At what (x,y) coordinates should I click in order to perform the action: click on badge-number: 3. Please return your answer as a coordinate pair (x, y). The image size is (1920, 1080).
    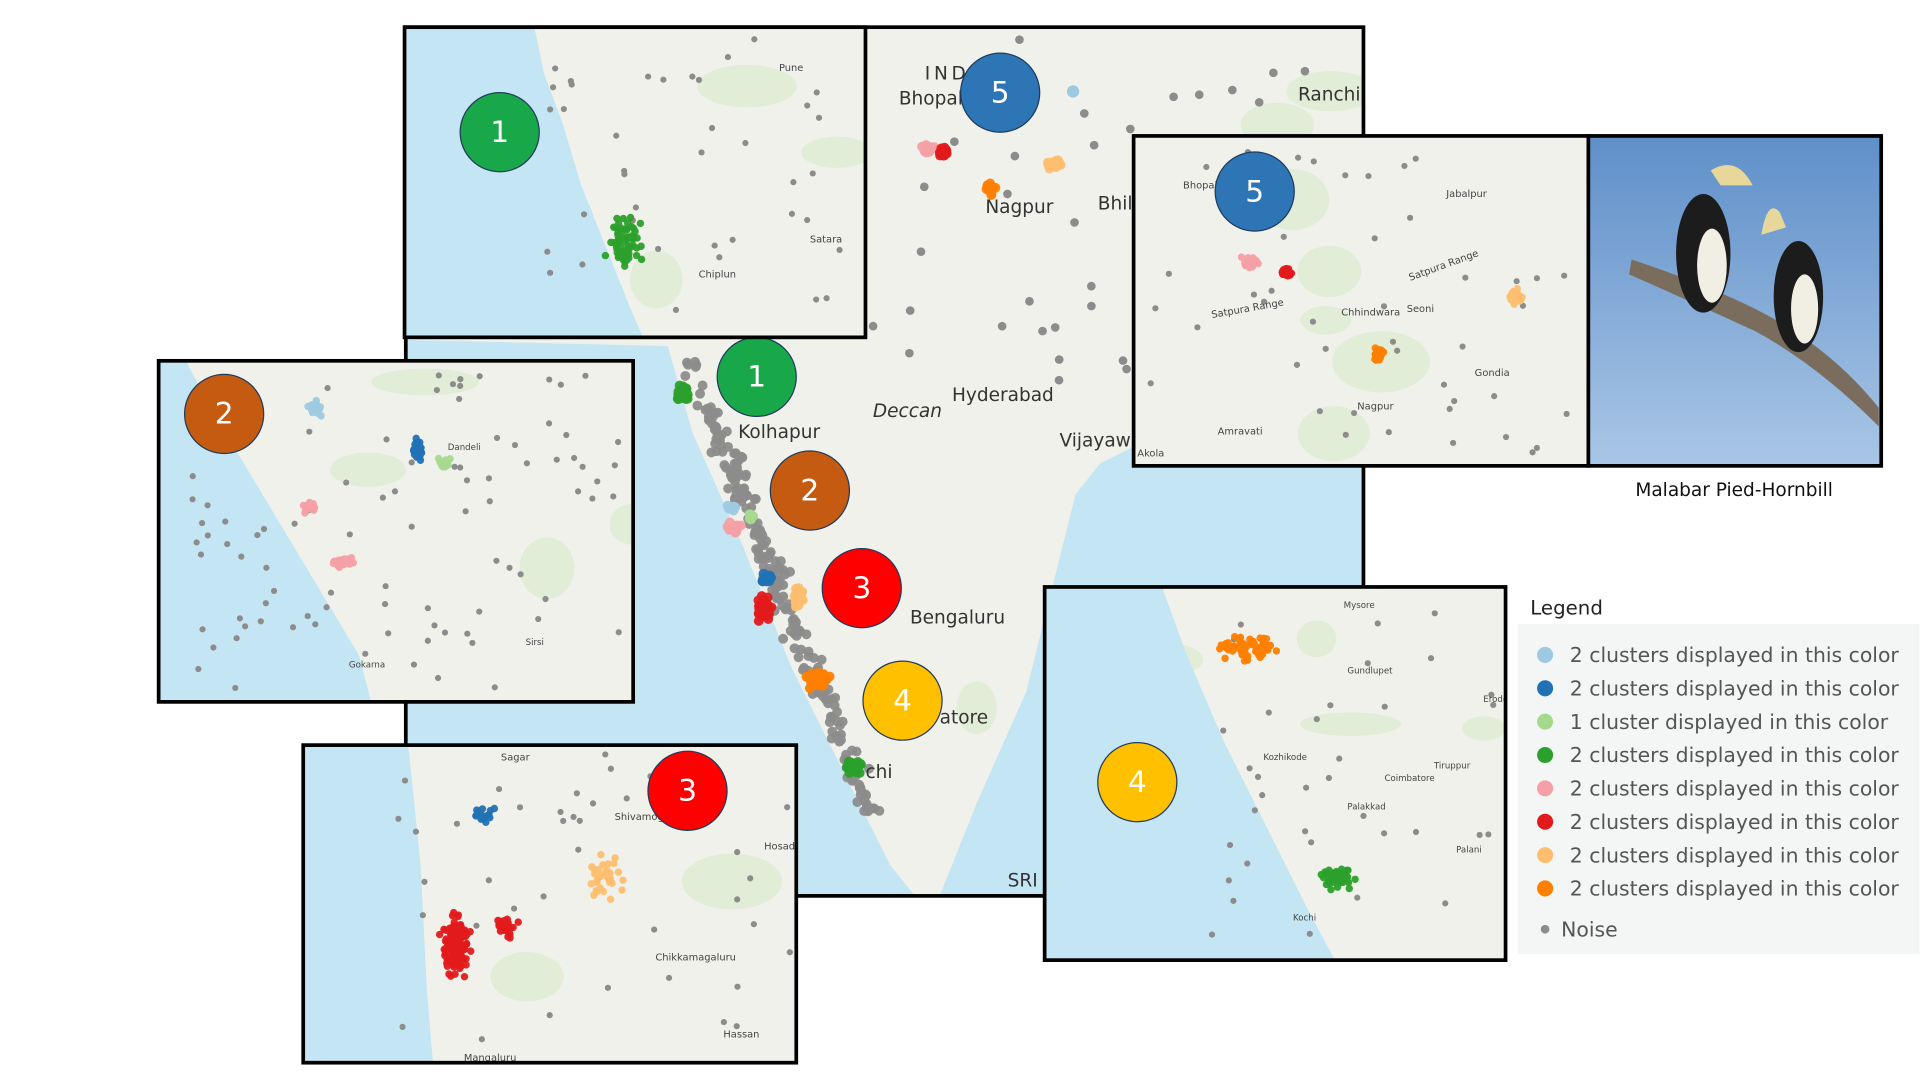
    Looking at the image, I should click on (687, 790).